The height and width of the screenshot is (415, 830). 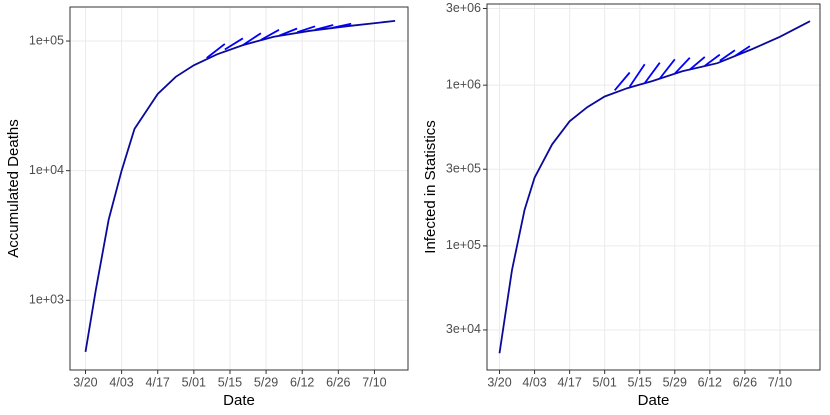 What do you see at coordinates (463, 84) in the screenshot?
I see `y-tick-label: 1e+06` at bounding box center [463, 84].